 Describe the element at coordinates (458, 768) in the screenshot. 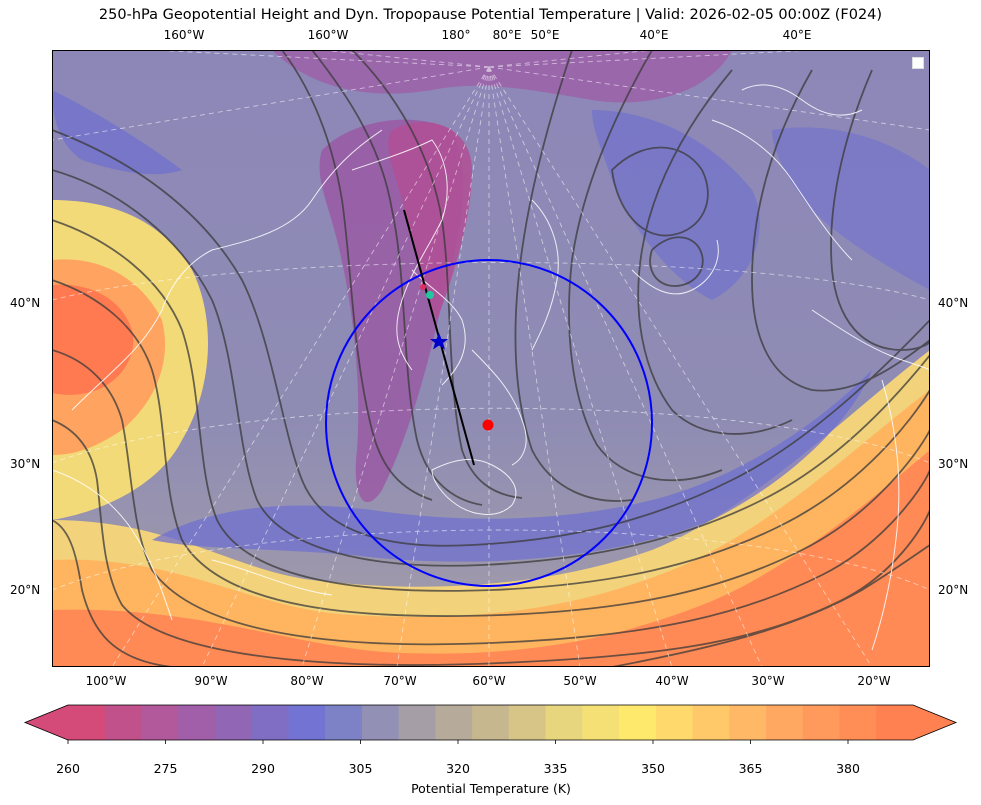

I see `colorbar-tick-label: 320` at that location.